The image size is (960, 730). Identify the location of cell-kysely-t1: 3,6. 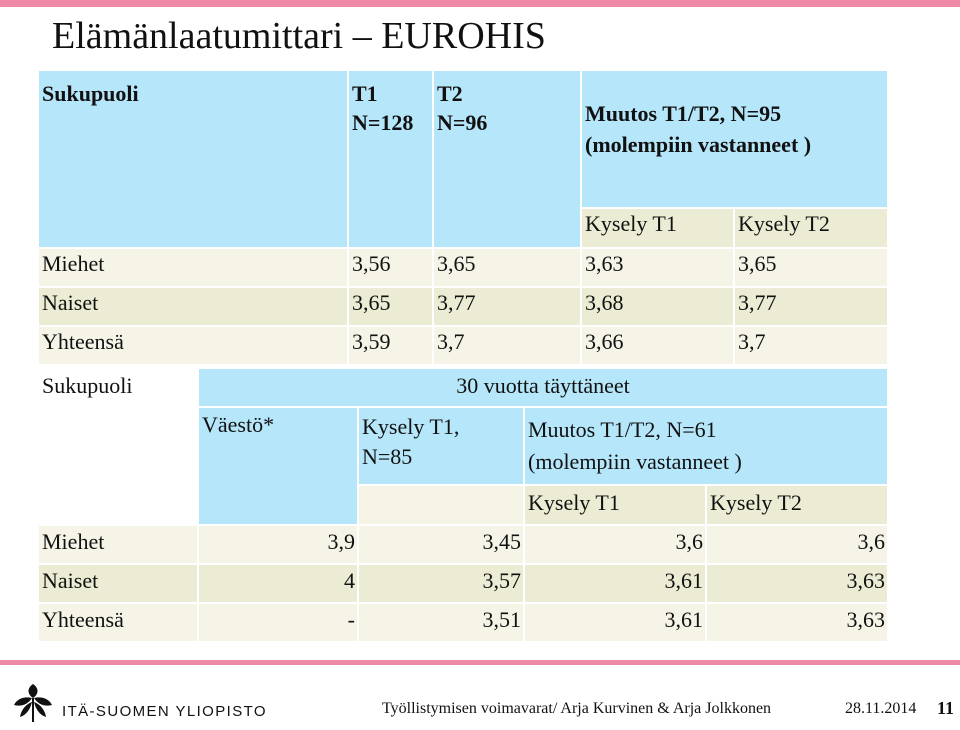
(615, 544).